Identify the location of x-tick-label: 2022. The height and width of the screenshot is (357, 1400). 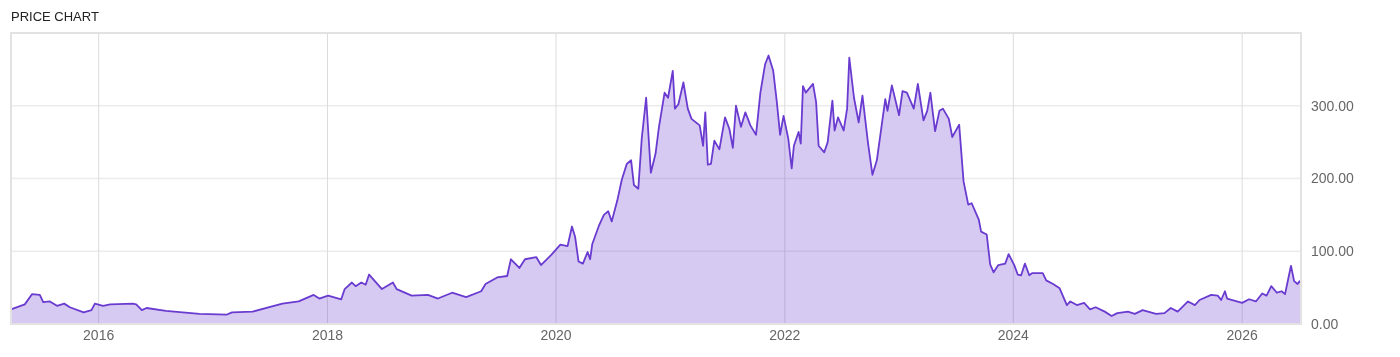
(785, 335).